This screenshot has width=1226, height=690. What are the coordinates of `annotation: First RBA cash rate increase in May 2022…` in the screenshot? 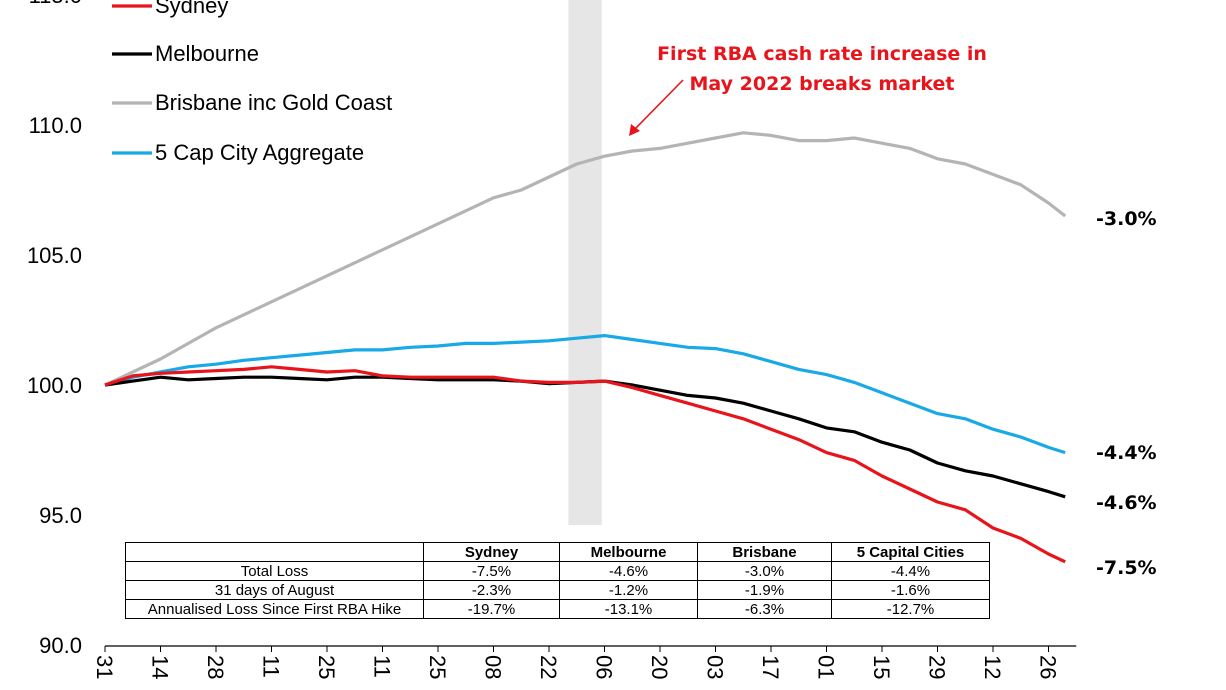 It's located at (808, 89).